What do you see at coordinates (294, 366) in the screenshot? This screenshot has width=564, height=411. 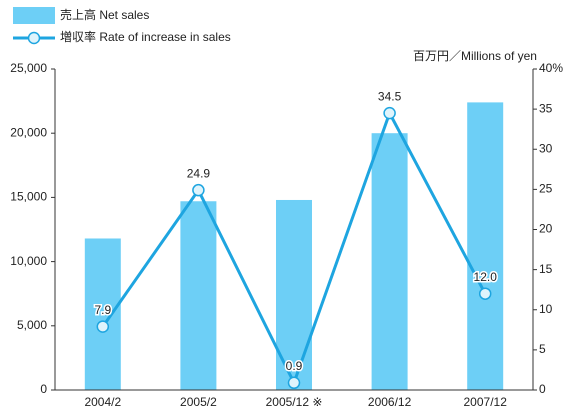 I see `data-label: 0.9` at bounding box center [294, 366].